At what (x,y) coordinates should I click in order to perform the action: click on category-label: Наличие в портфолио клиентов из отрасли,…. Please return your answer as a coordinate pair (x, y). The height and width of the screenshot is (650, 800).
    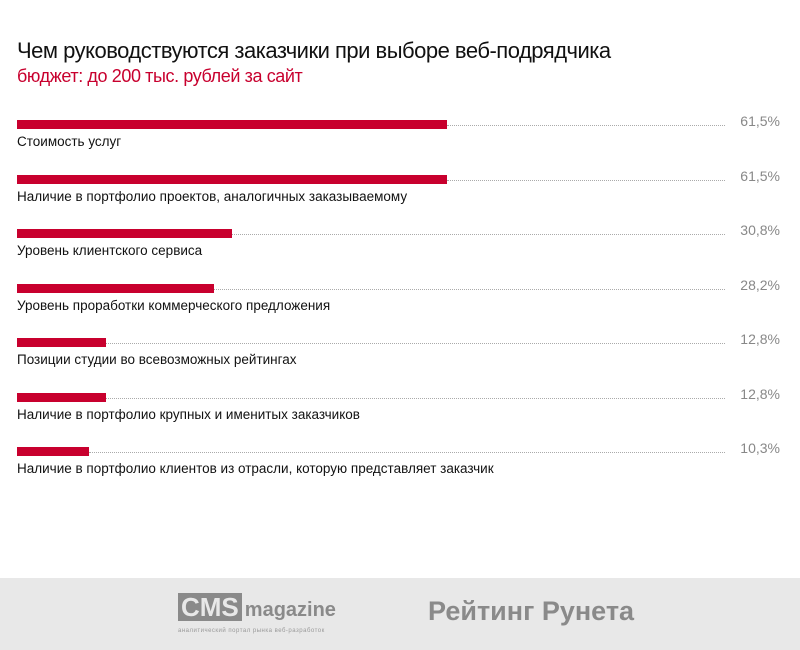
    Looking at the image, I should click on (255, 468).